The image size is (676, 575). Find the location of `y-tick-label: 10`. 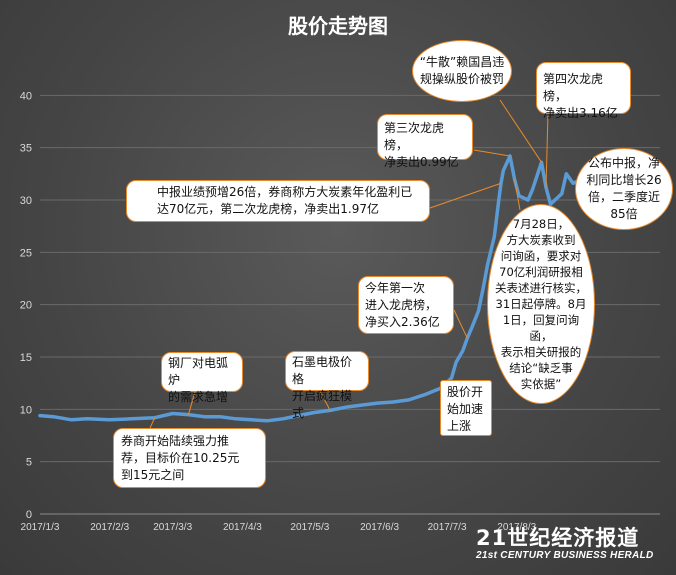

y-tick-label: 10 is located at coordinates (26, 410).